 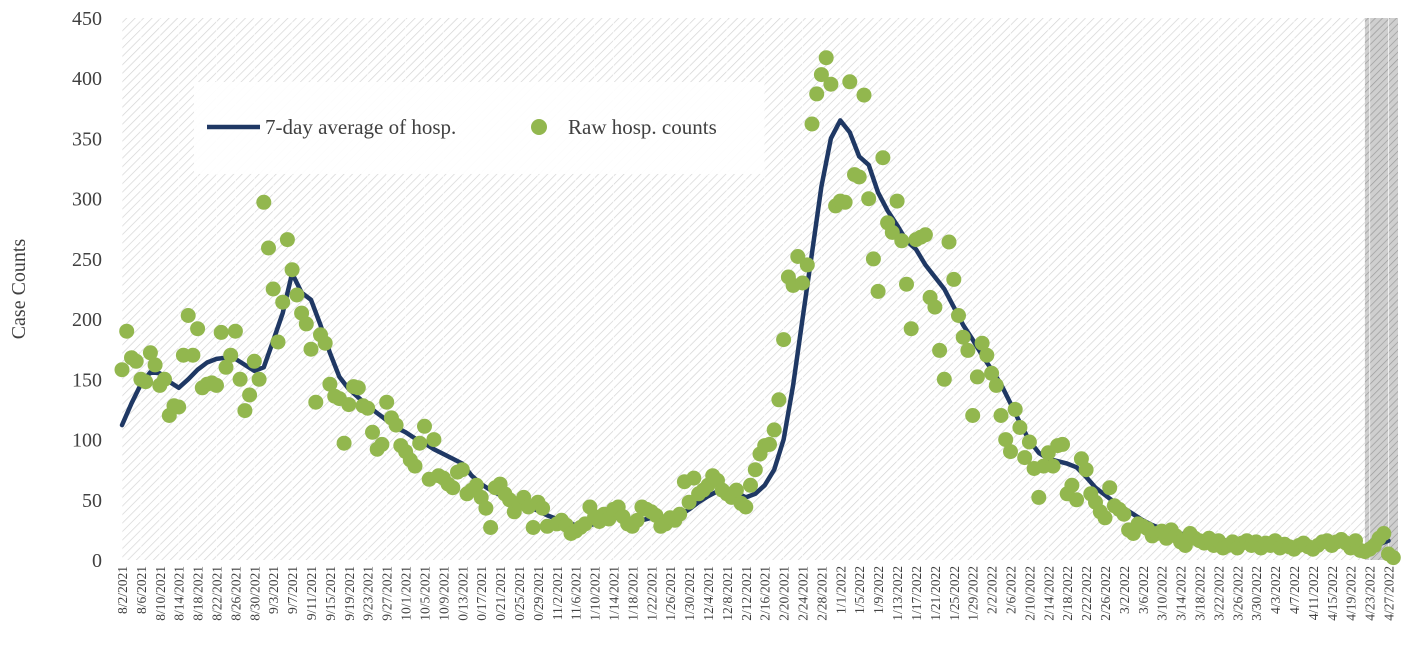 What do you see at coordinates (595, 593) in the screenshot?
I see `x-tick-label: 1/10/2021` at bounding box center [595, 593].